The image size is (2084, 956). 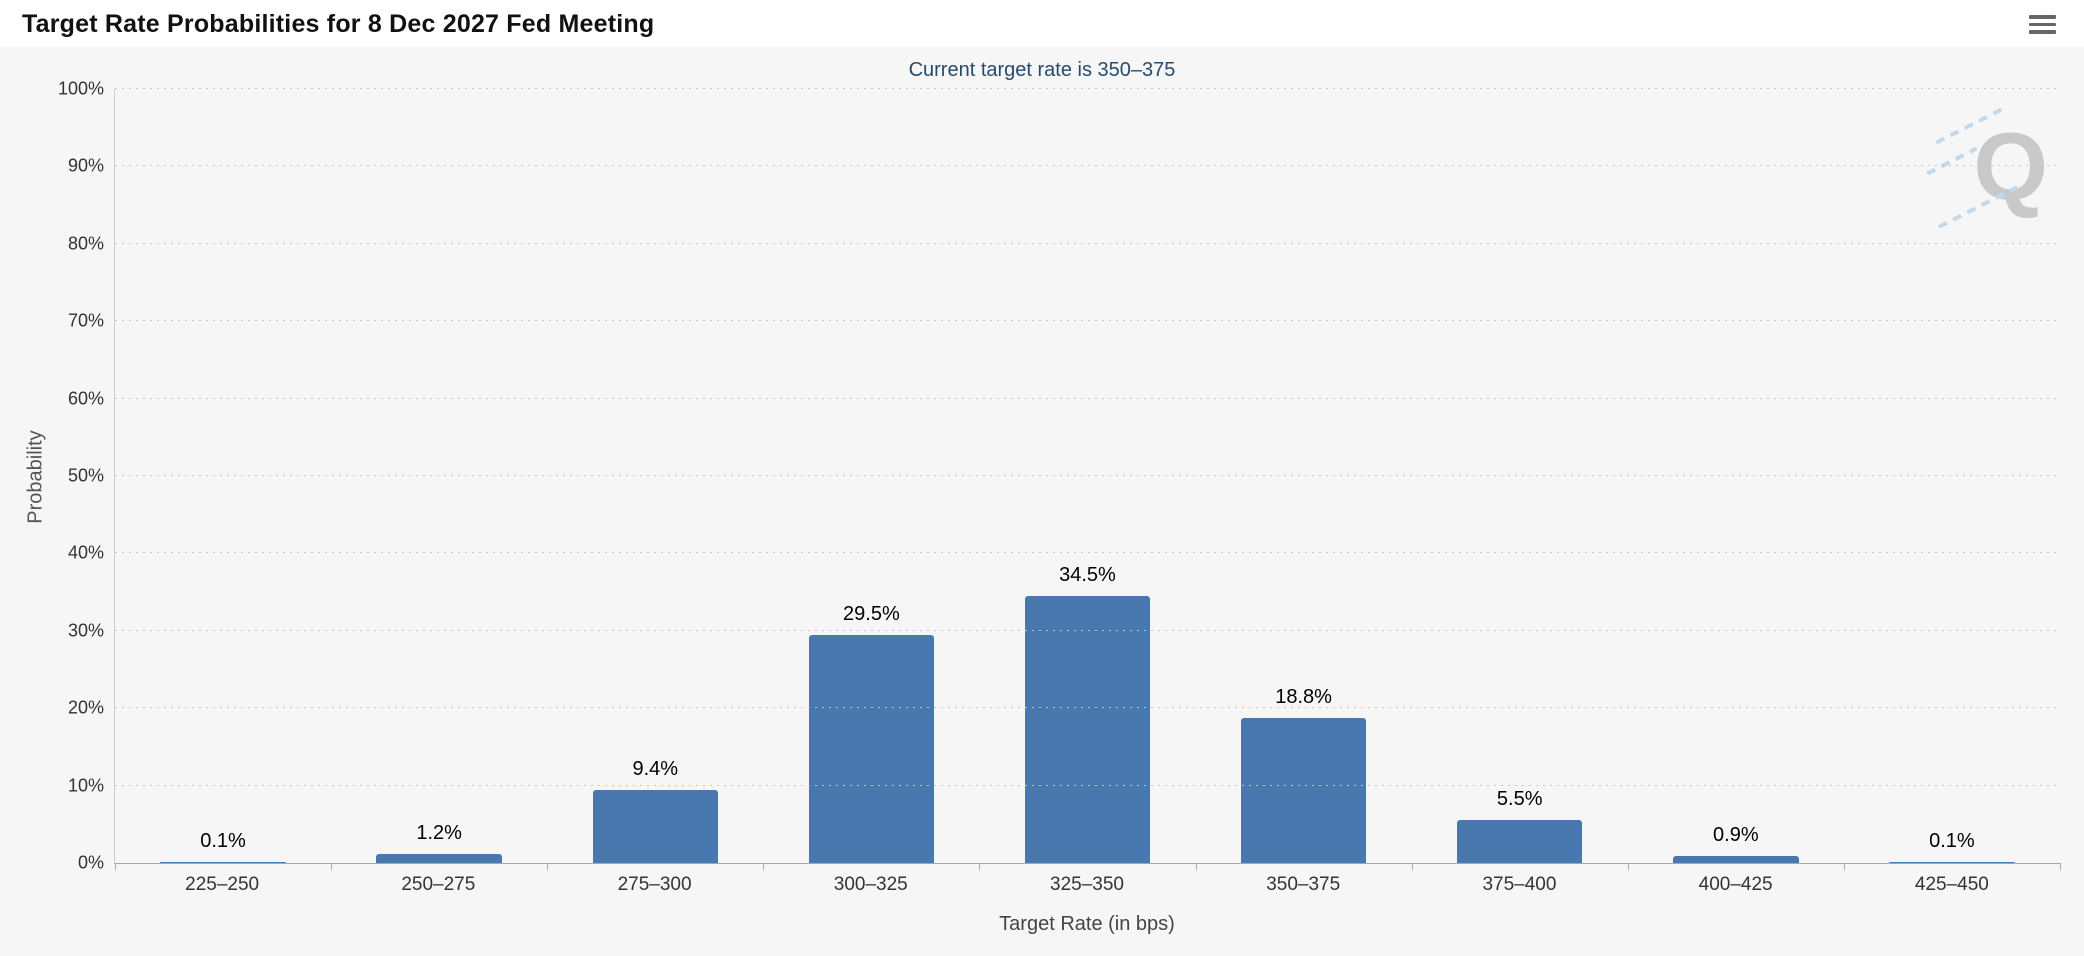 What do you see at coordinates (1519, 884) in the screenshot?
I see `x-category-label: 375–400` at bounding box center [1519, 884].